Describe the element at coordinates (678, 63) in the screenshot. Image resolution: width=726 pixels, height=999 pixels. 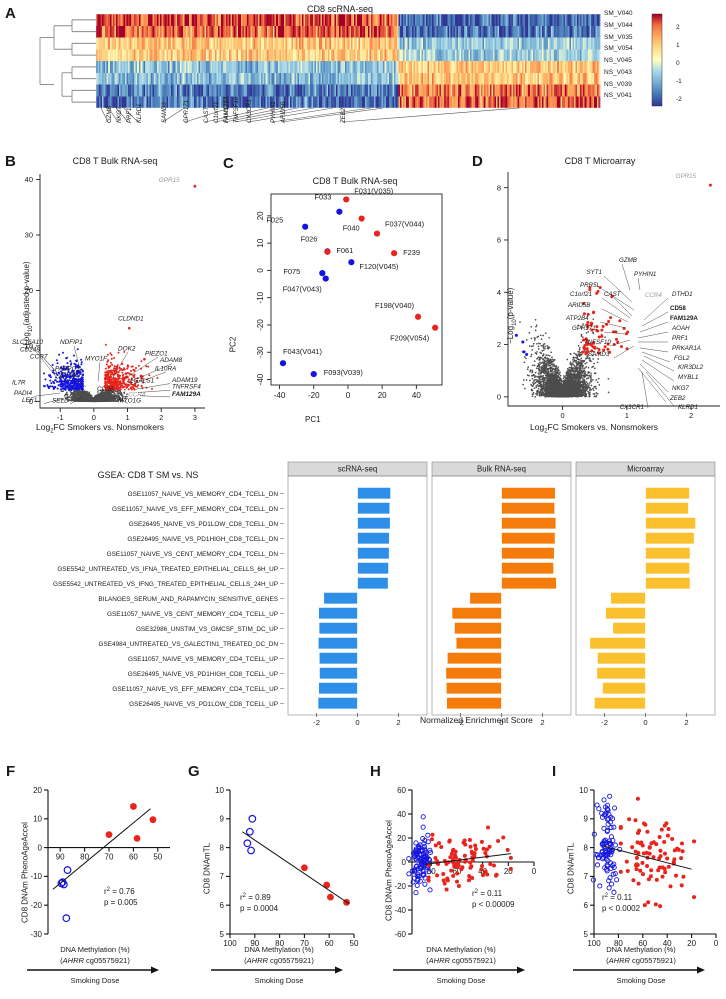
I see `colorbar-tick: 0` at that location.